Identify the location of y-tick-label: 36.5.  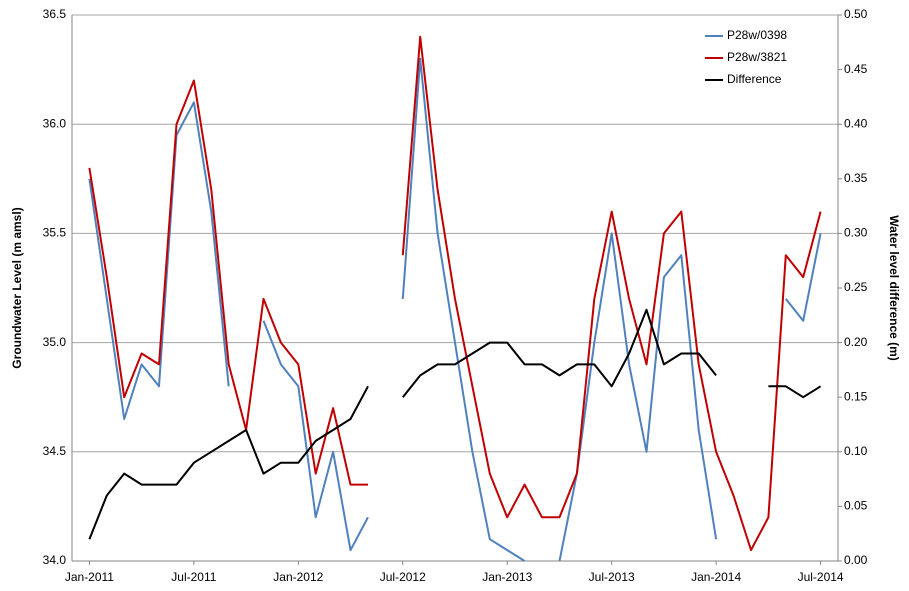
(55, 14).